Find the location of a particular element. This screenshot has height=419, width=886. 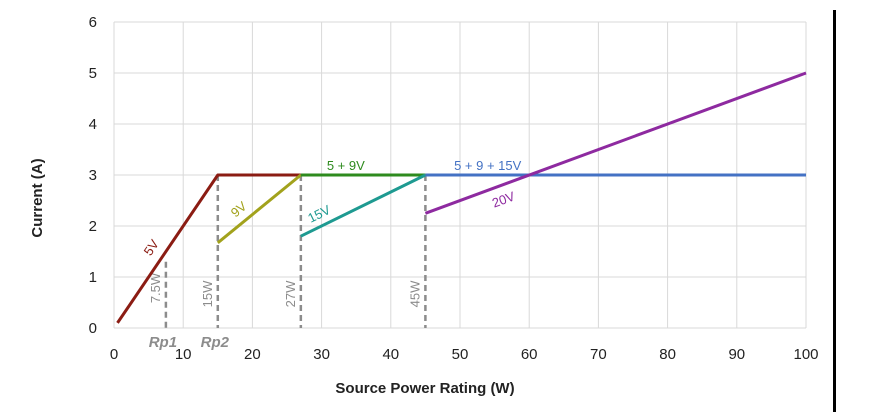

x-tick-label: 30 is located at coordinates (321, 354).